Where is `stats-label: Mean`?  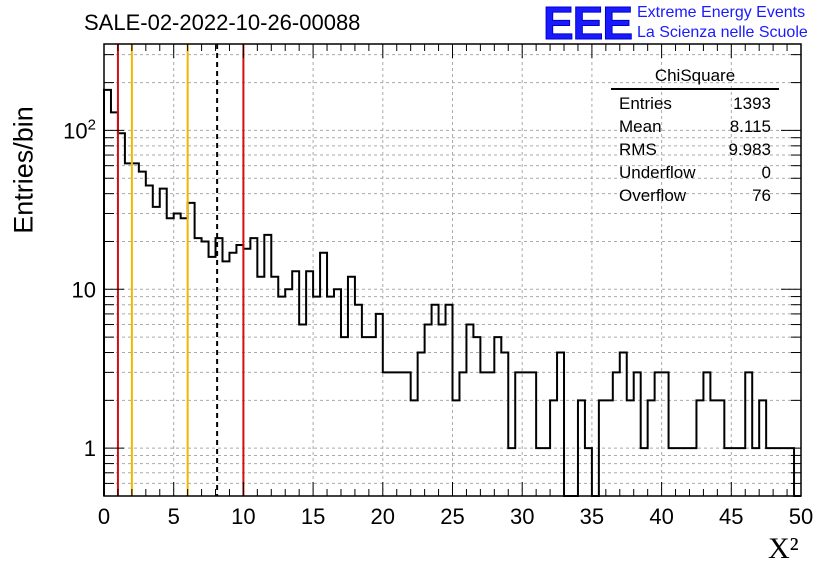
stats-label: Mean is located at coordinates (640, 126).